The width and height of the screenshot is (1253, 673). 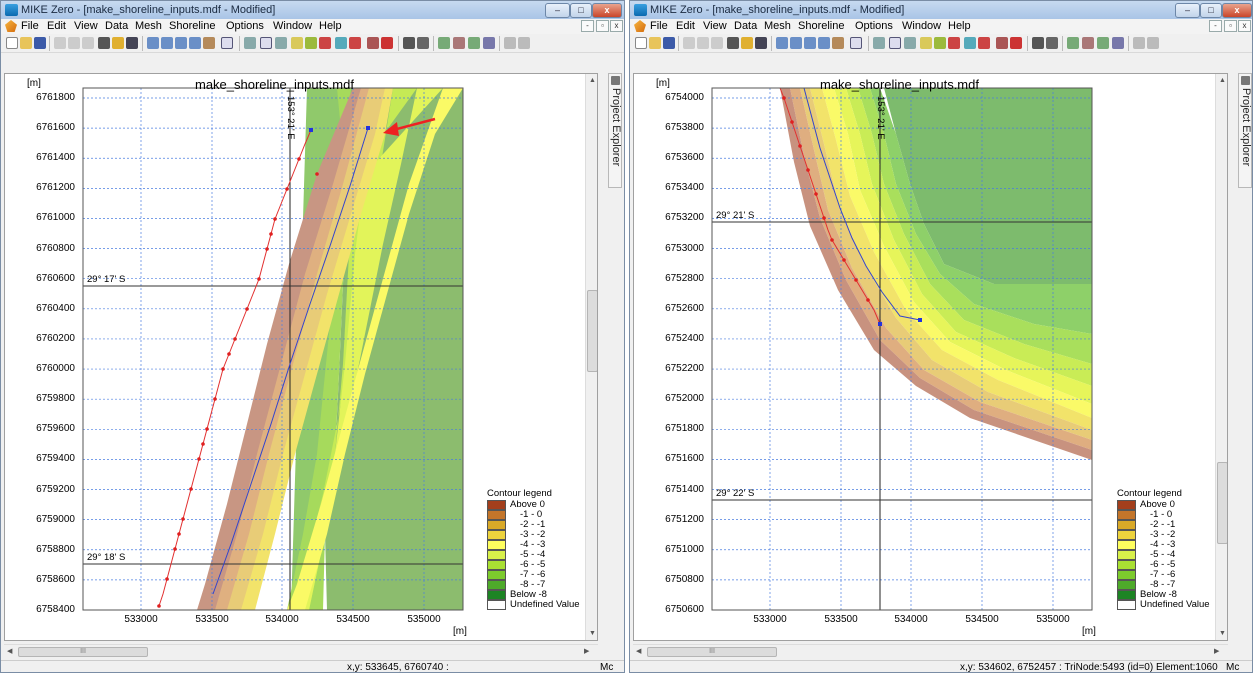 What do you see at coordinates (11, 26) in the screenshot?
I see `document-icon` at bounding box center [11, 26].